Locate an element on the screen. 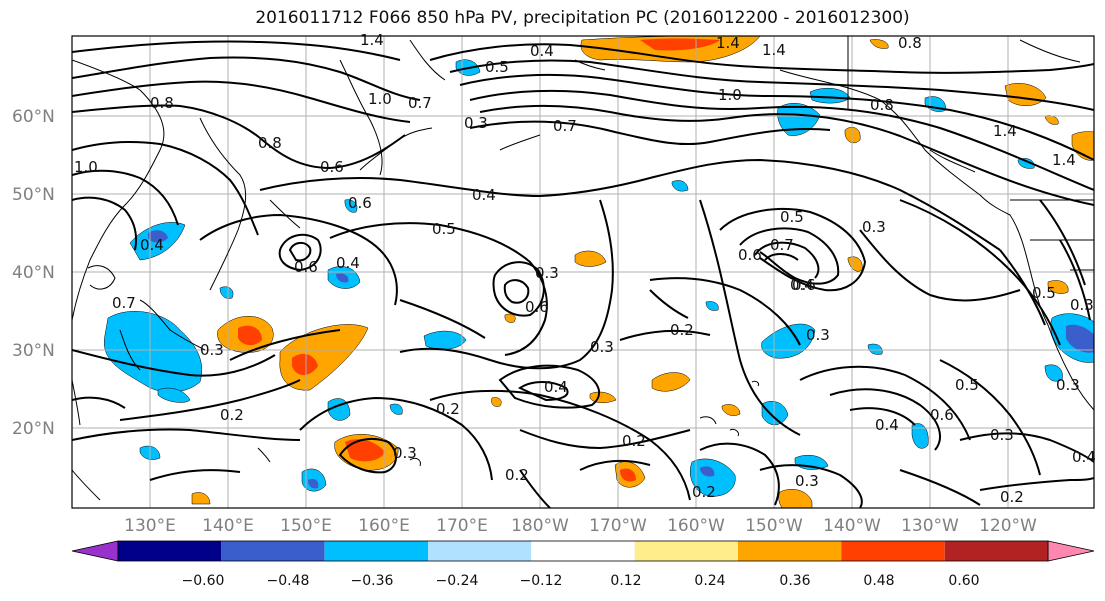  lat-label: 40°N is located at coordinates (33, 273).